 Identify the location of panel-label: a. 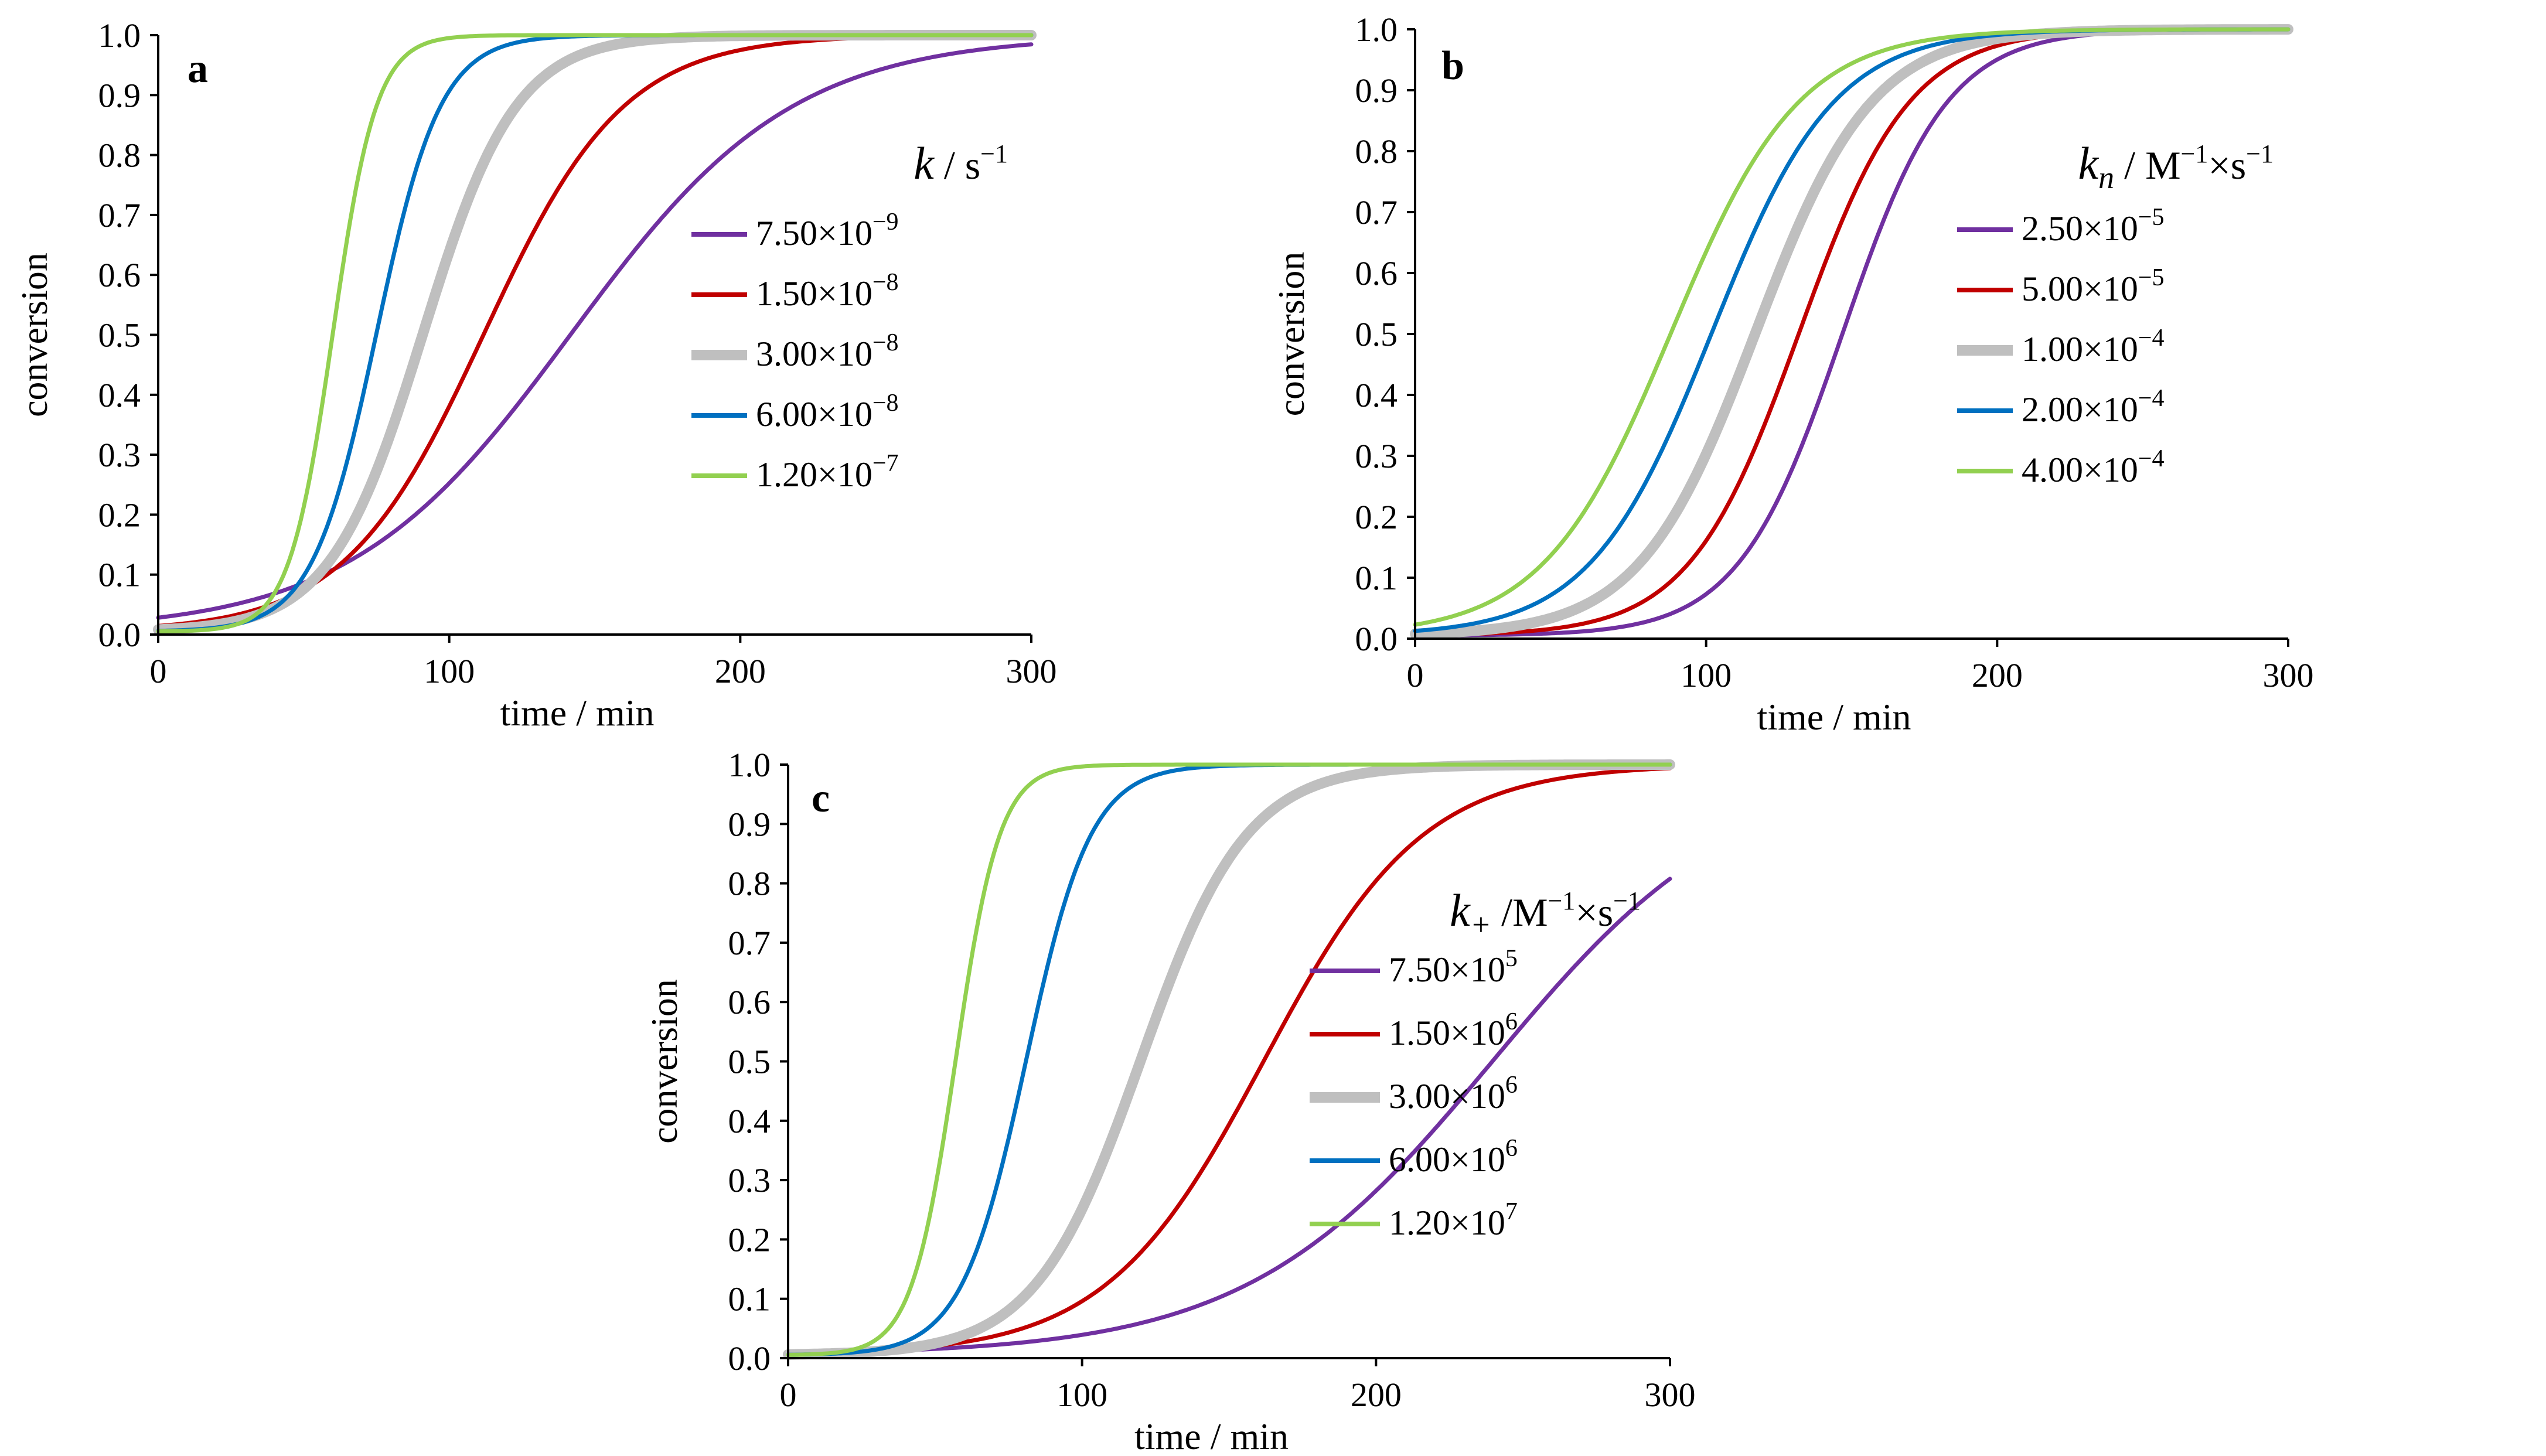
(198, 68).